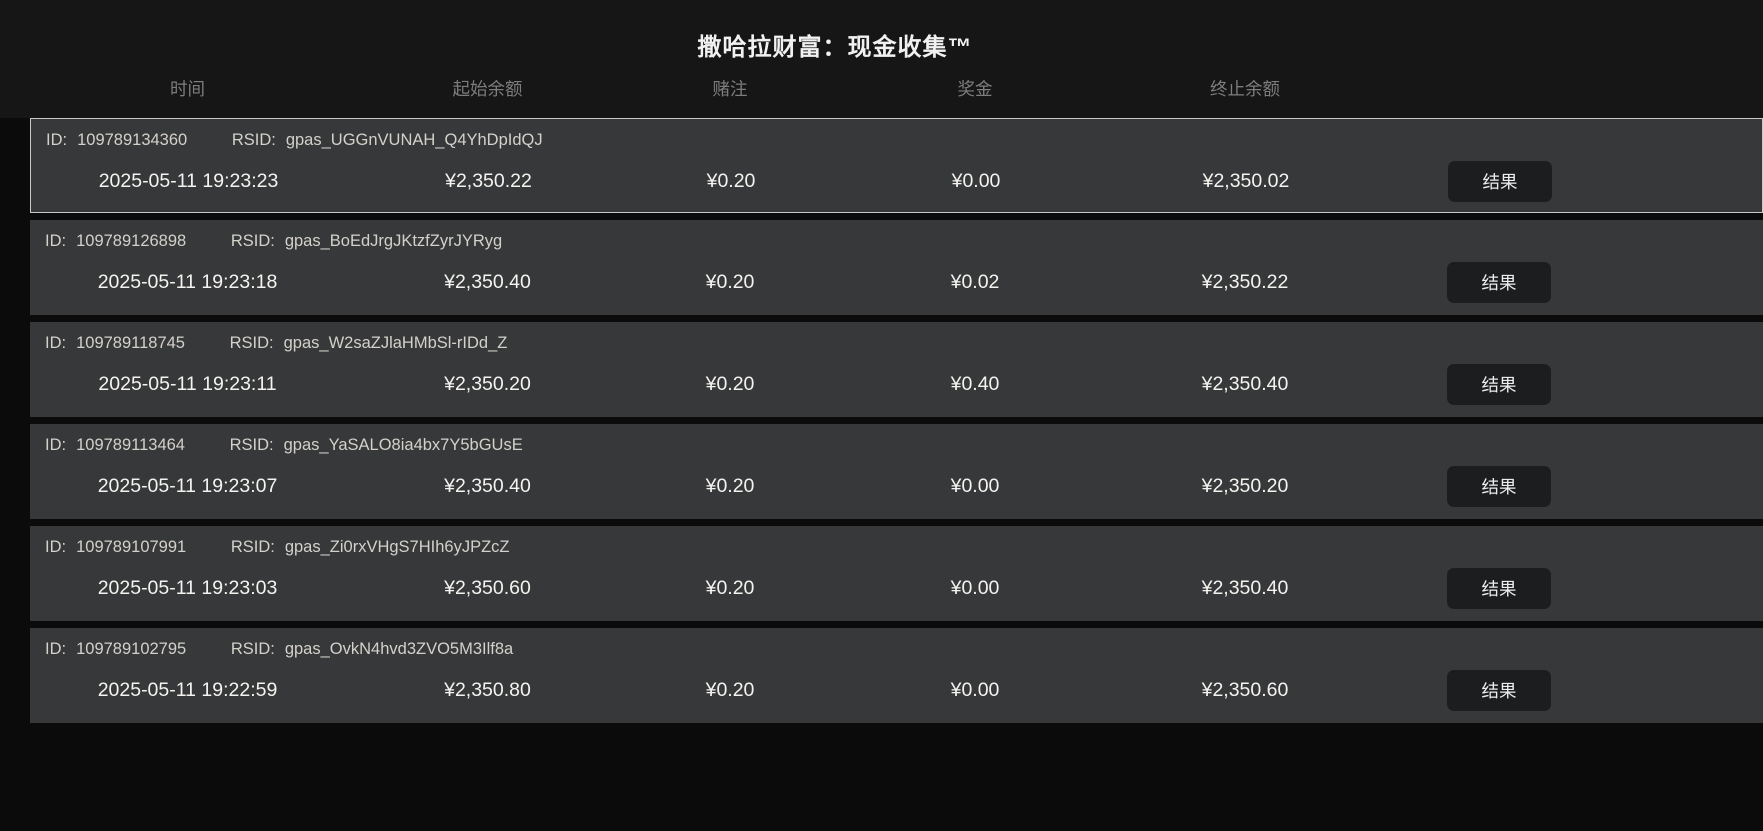 This screenshot has height=831, width=1763. Describe the element at coordinates (1245, 89) in the screenshot. I see `col-header-end-balance: 终止余额` at that location.